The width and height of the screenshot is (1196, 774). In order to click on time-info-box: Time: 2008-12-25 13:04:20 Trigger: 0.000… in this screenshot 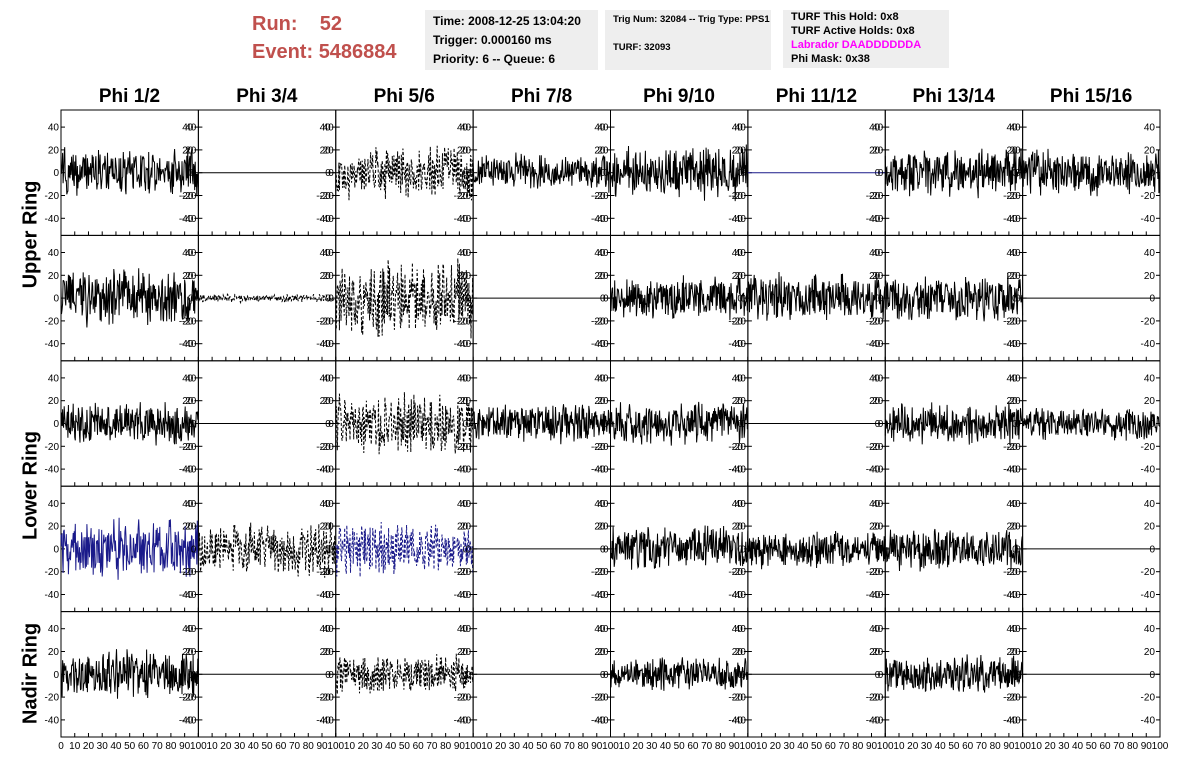, I will do `click(511, 40)`.